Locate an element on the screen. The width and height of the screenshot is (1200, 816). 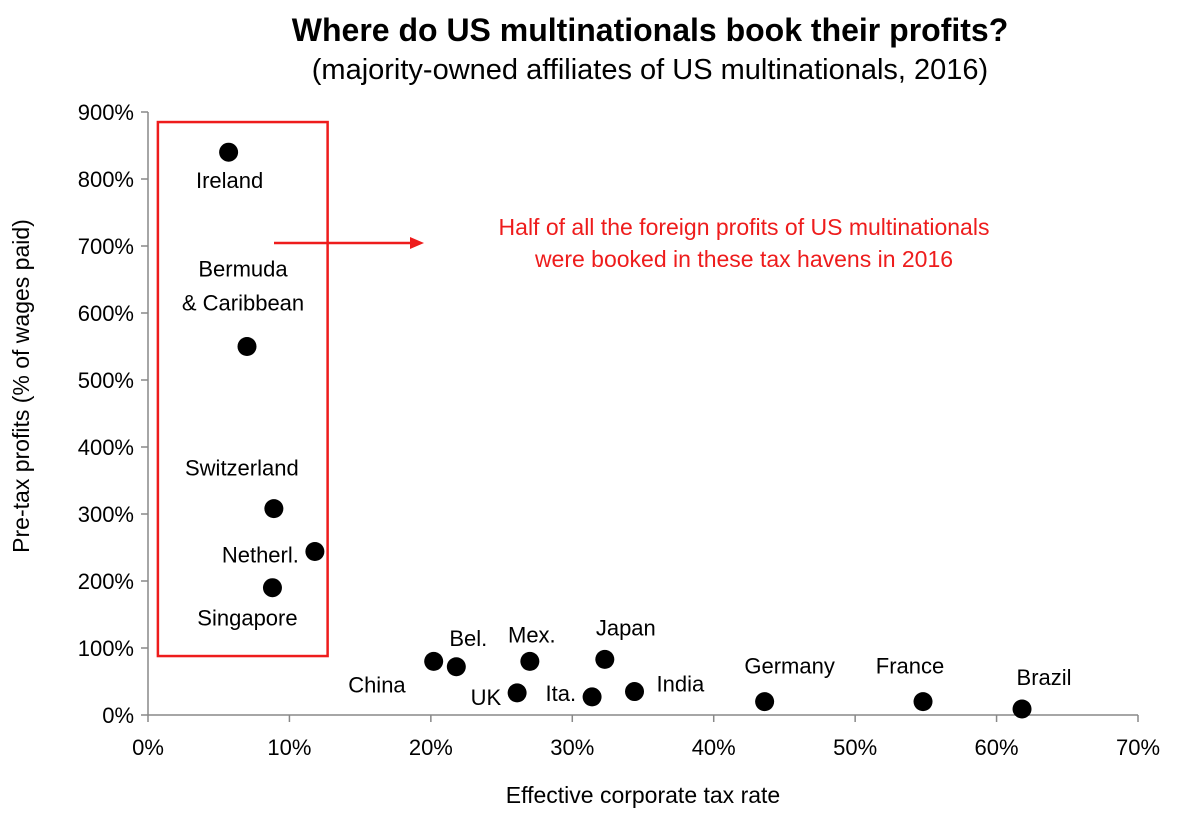
point-label: Mex. is located at coordinates (532, 634).